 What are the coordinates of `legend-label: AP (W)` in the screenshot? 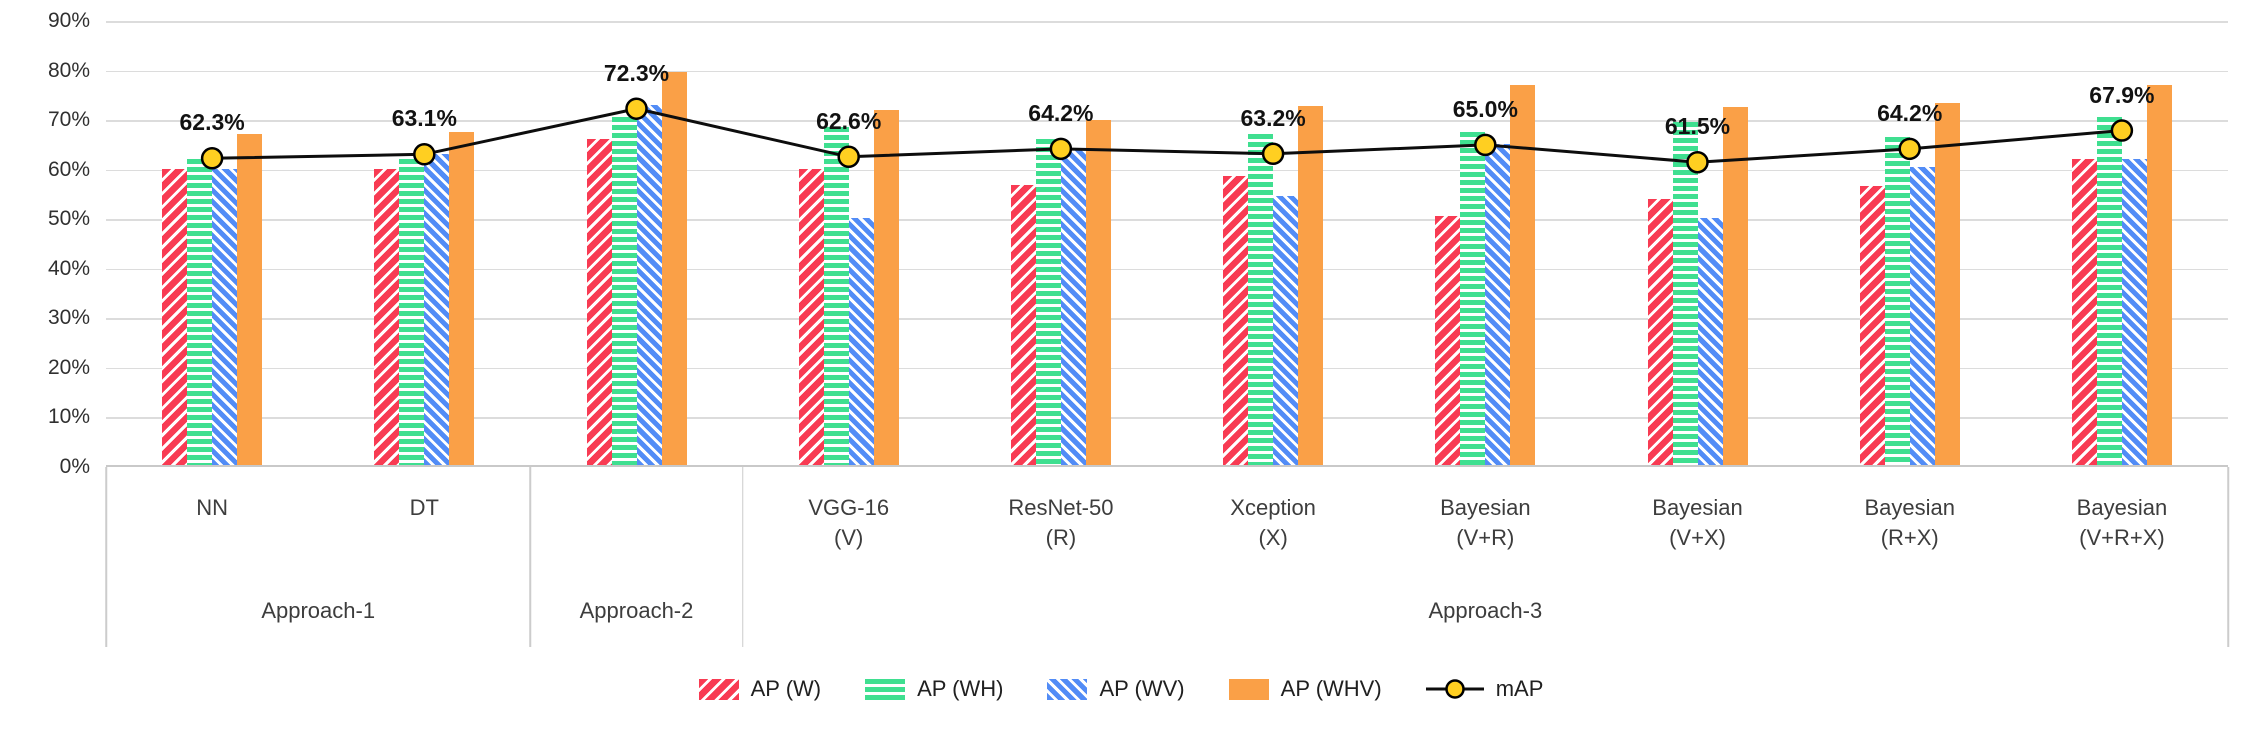 It's located at (786, 688).